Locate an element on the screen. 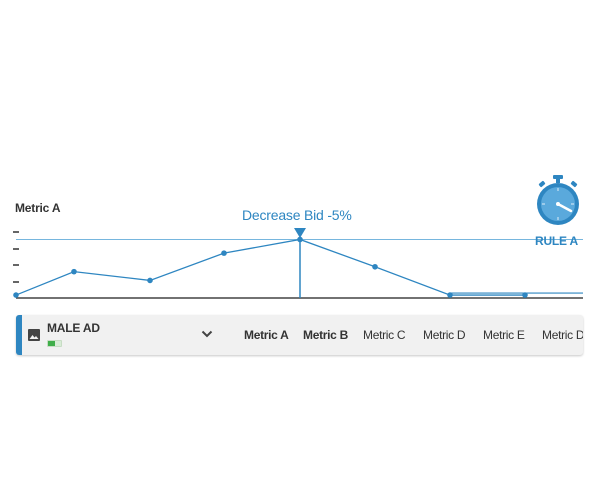 The image size is (600, 500). chevron-down-icon is located at coordinates (207, 334).